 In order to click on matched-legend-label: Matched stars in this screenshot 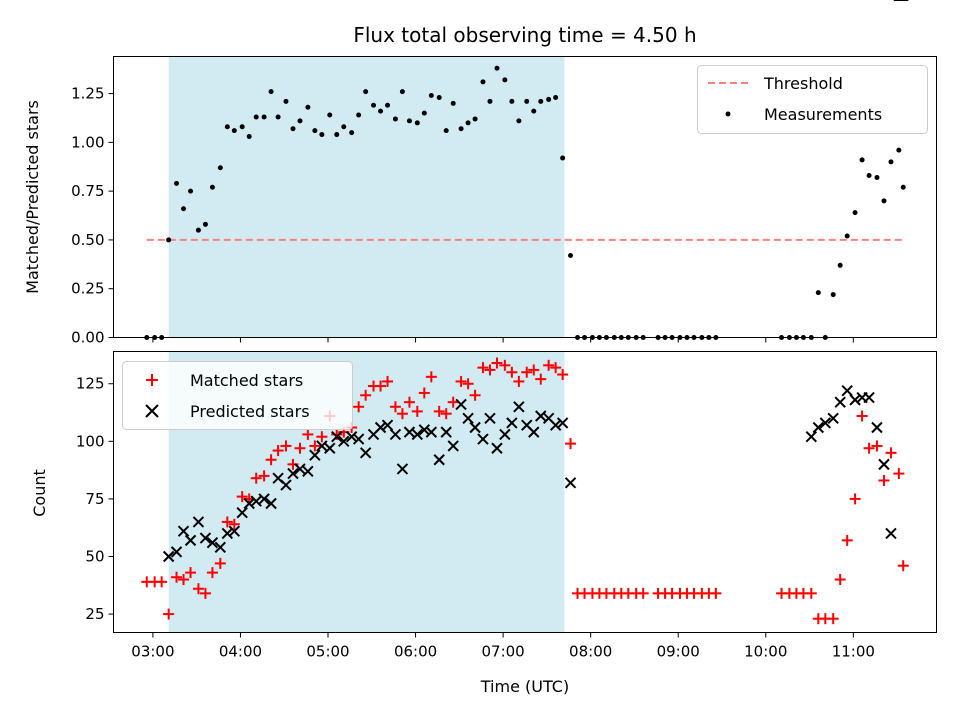, I will do `click(246, 380)`.